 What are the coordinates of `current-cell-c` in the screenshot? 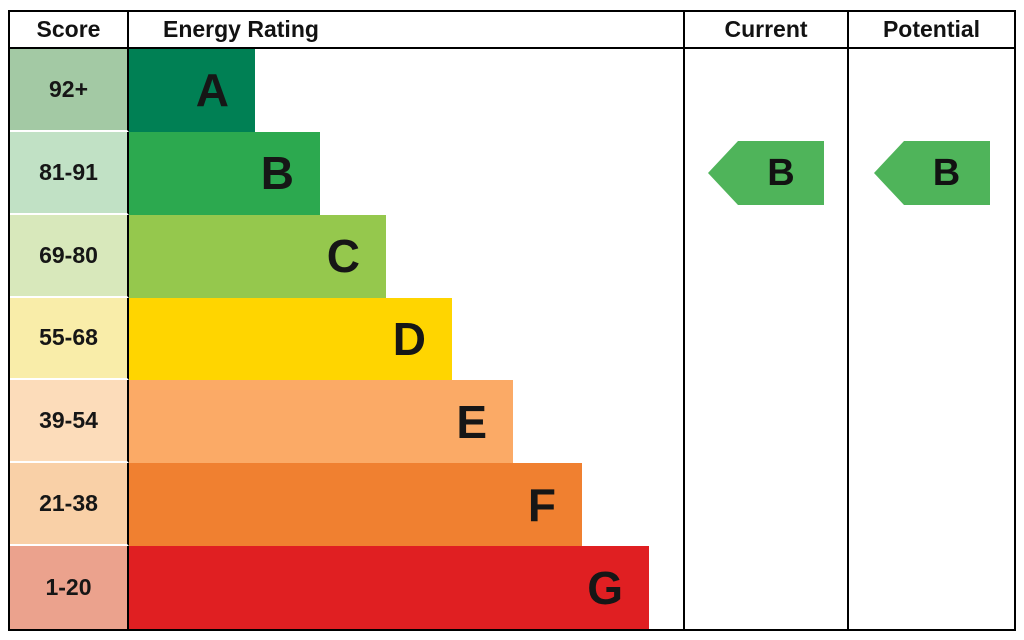 It's located at (765, 256).